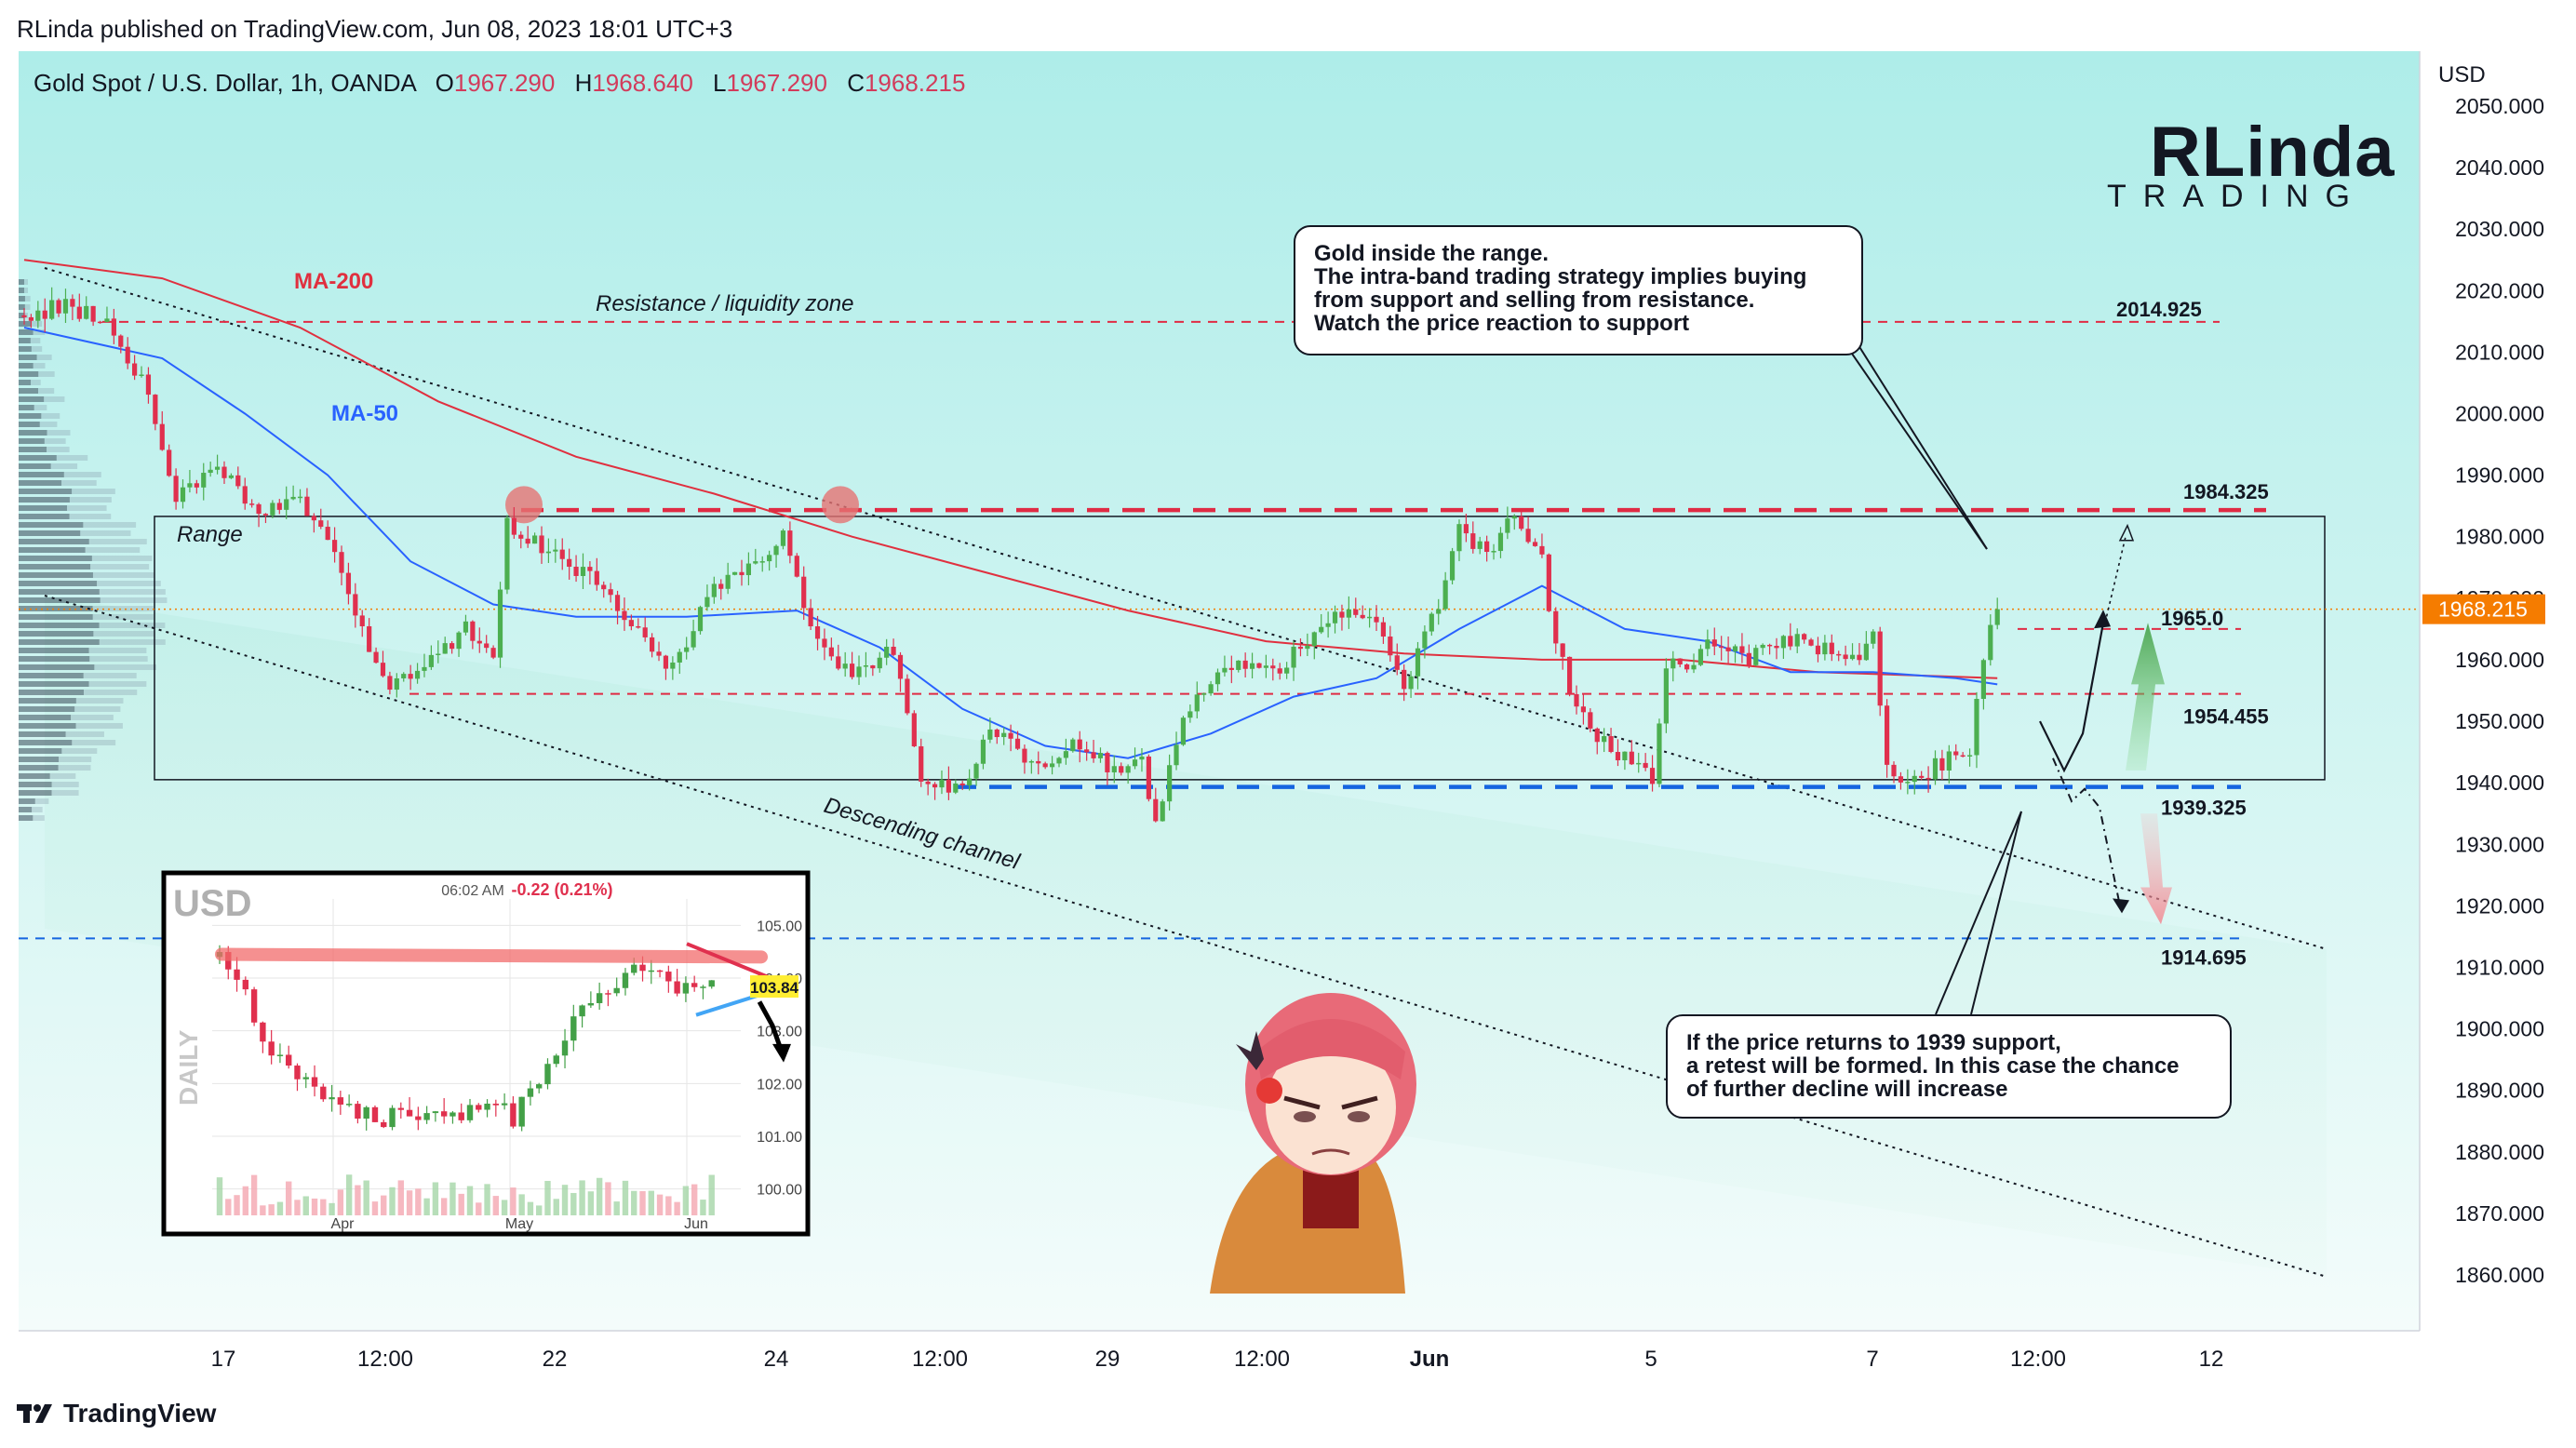  I want to click on price-axis-tick: 1920.000, so click(2499, 905).